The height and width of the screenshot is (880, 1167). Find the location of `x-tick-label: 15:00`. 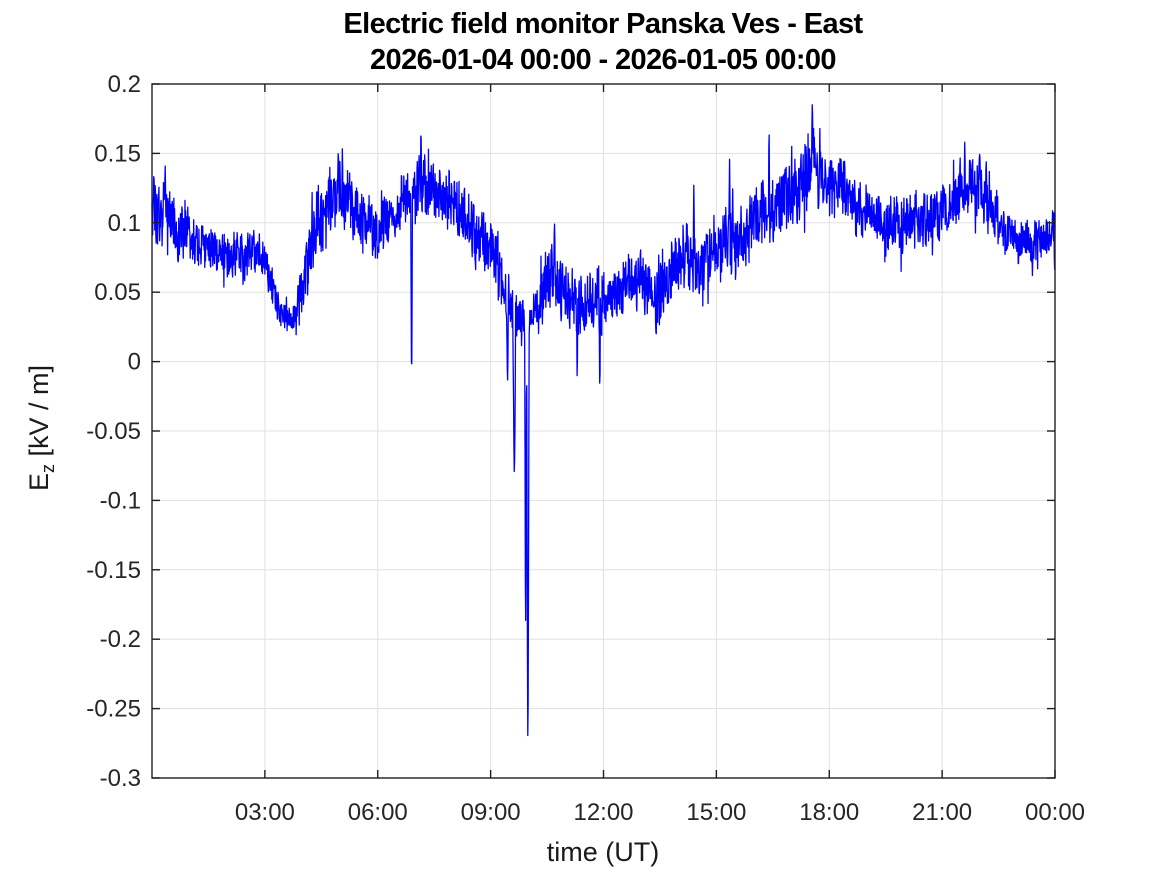

x-tick-label: 15:00 is located at coordinates (716, 812).